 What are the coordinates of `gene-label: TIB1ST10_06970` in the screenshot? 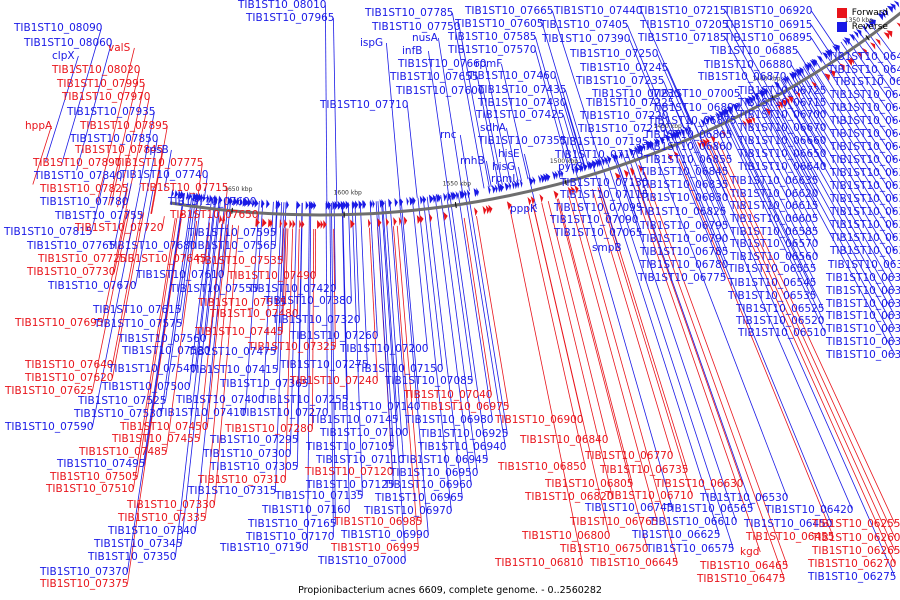 It's located at (408, 511).